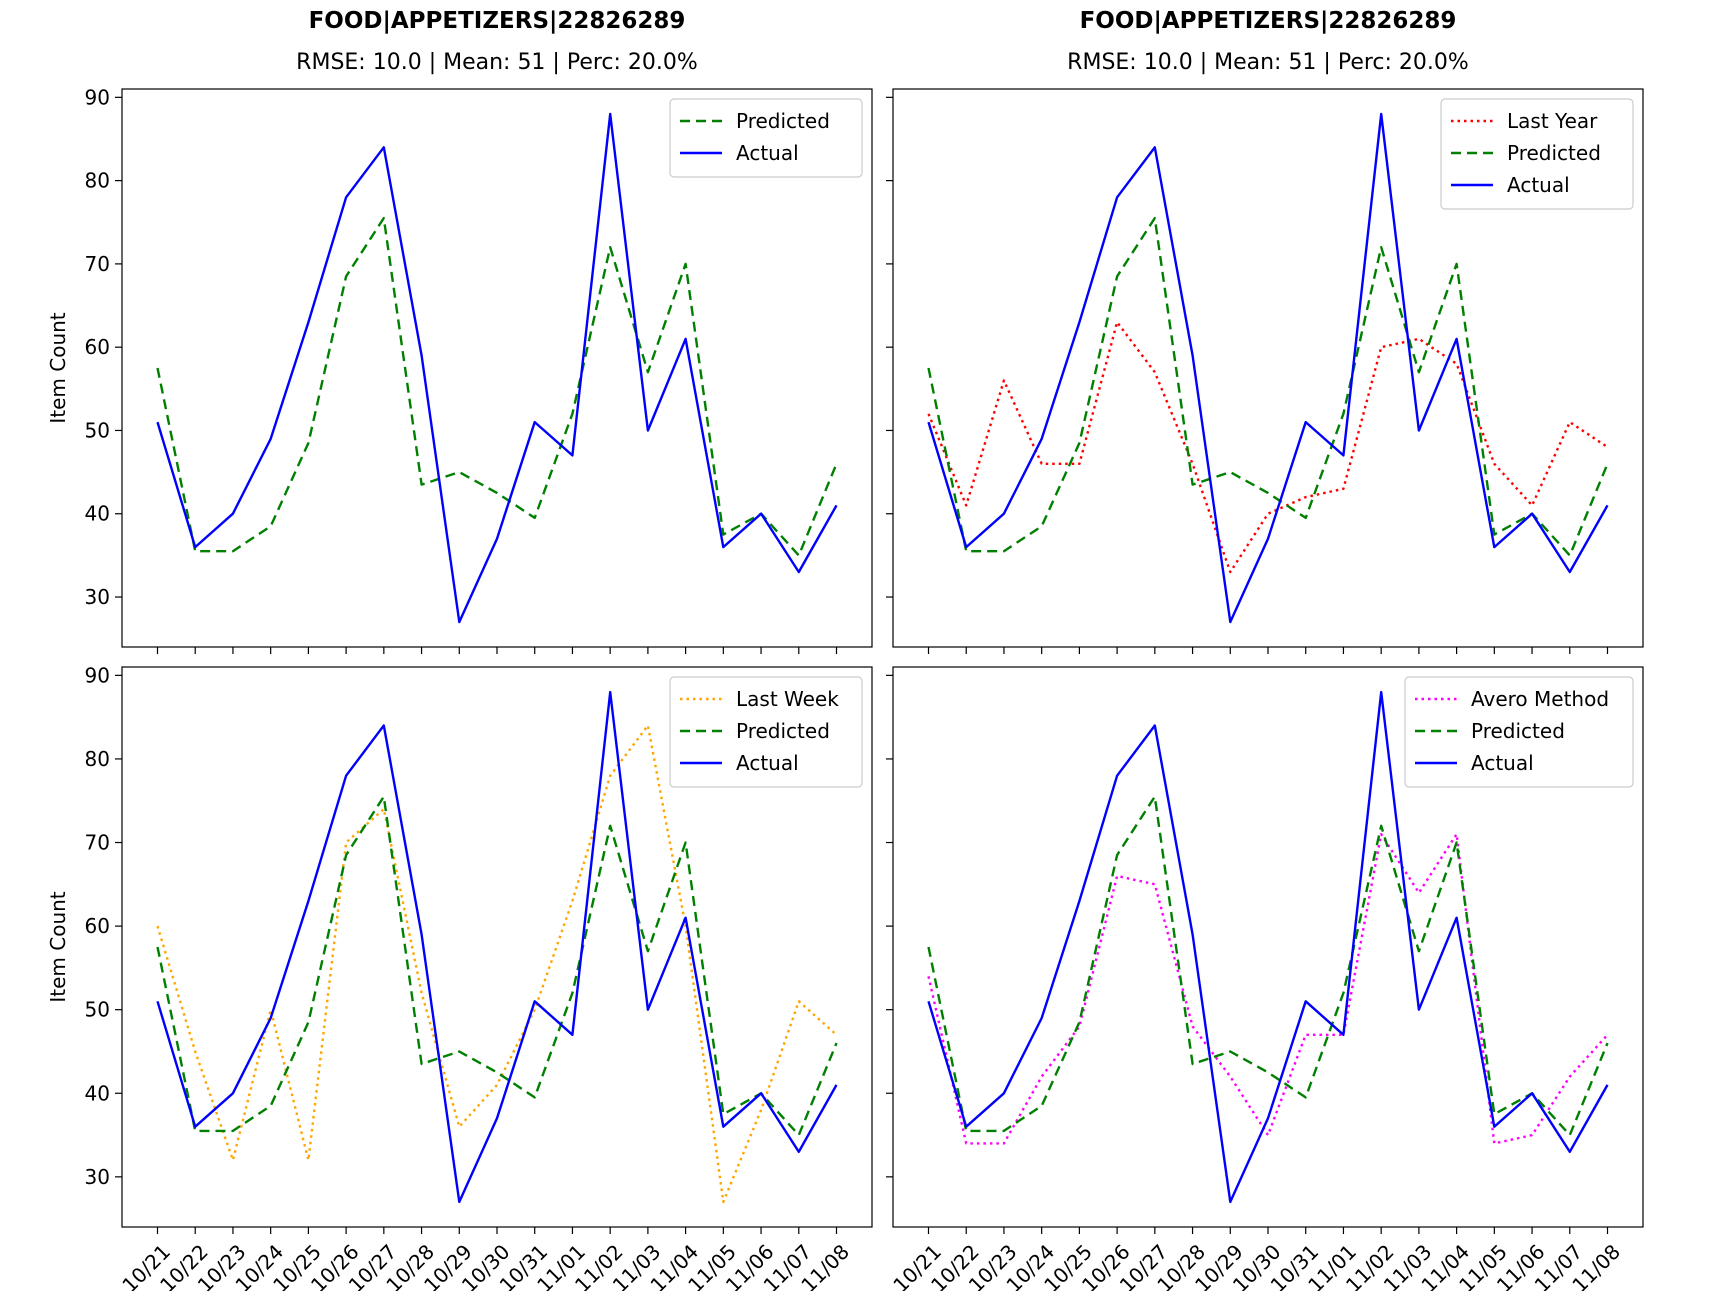 Image resolution: width=1721 pixels, height=1291 pixels. What do you see at coordinates (1540, 699) in the screenshot?
I see `legend-label: Avero Method` at bounding box center [1540, 699].